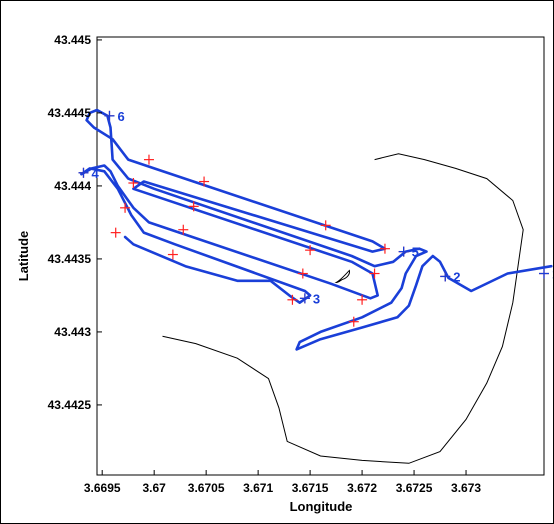 This screenshot has width=554, height=524. I want to click on x-tick-label: 3.6725, so click(414, 488).